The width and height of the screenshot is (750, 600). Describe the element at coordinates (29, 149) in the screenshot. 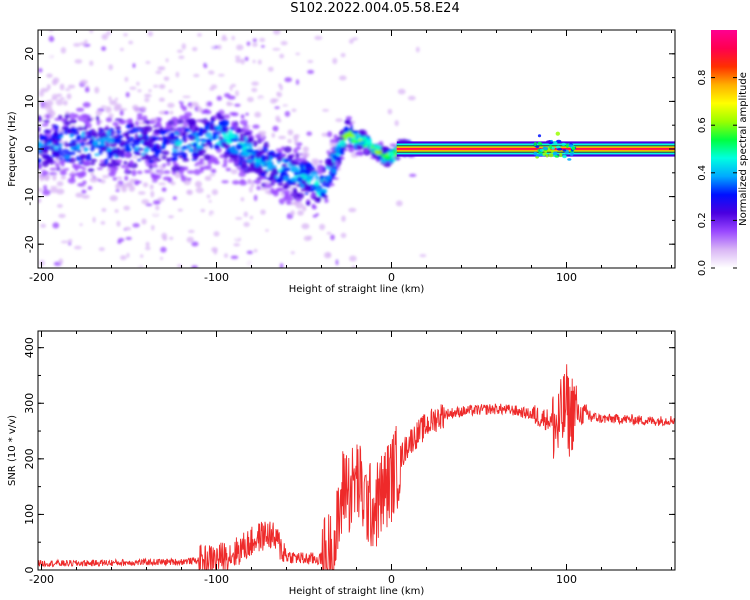

I see `spectrogram-ytick-label: 0` at that location.